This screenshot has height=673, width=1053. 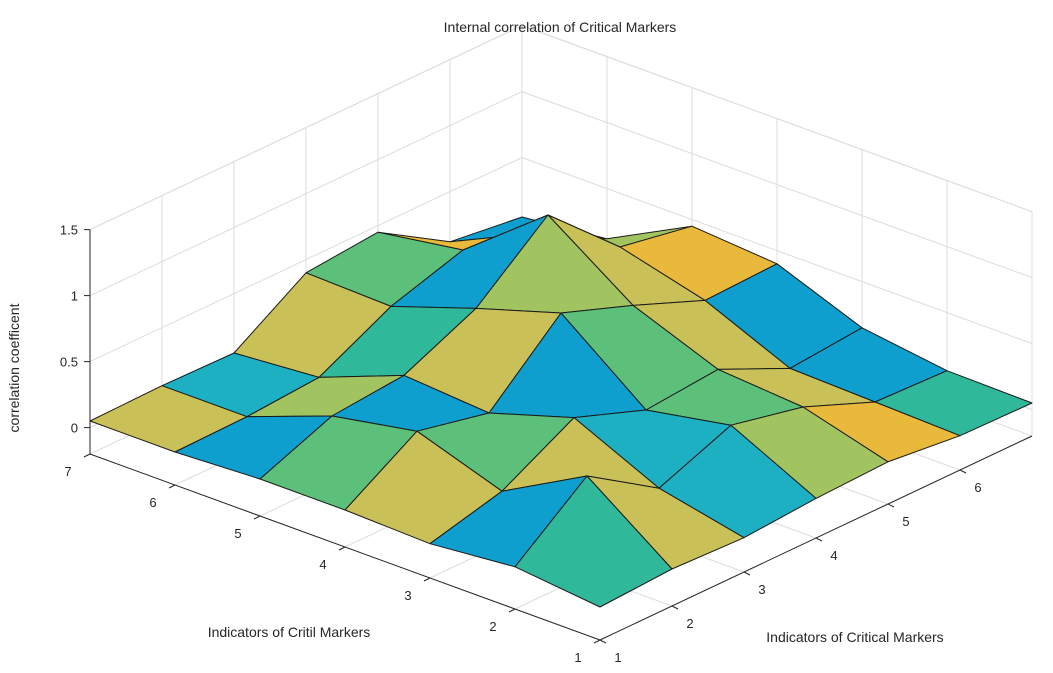 What do you see at coordinates (14, 367) in the screenshot?
I see `z-axis-label: correlation coefficent` at bounding box center [14, 367].